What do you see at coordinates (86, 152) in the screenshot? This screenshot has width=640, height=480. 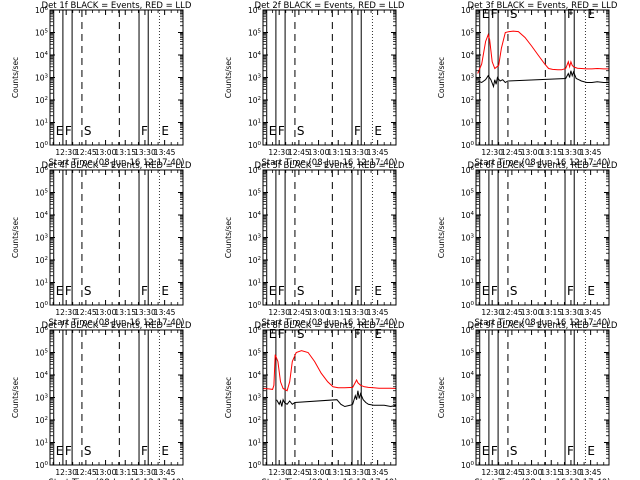 I see `x-tick-label: 12:45` at bounding box center [86, 152].